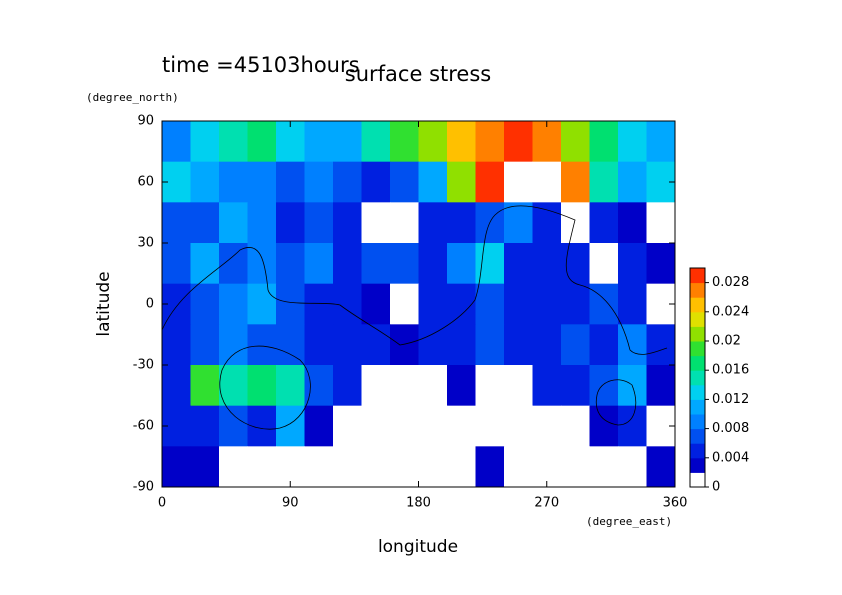 Image resolution: width=842 pixels, height=595 pixels. I want to click on x-tick-label: 270, so click(546, 503).